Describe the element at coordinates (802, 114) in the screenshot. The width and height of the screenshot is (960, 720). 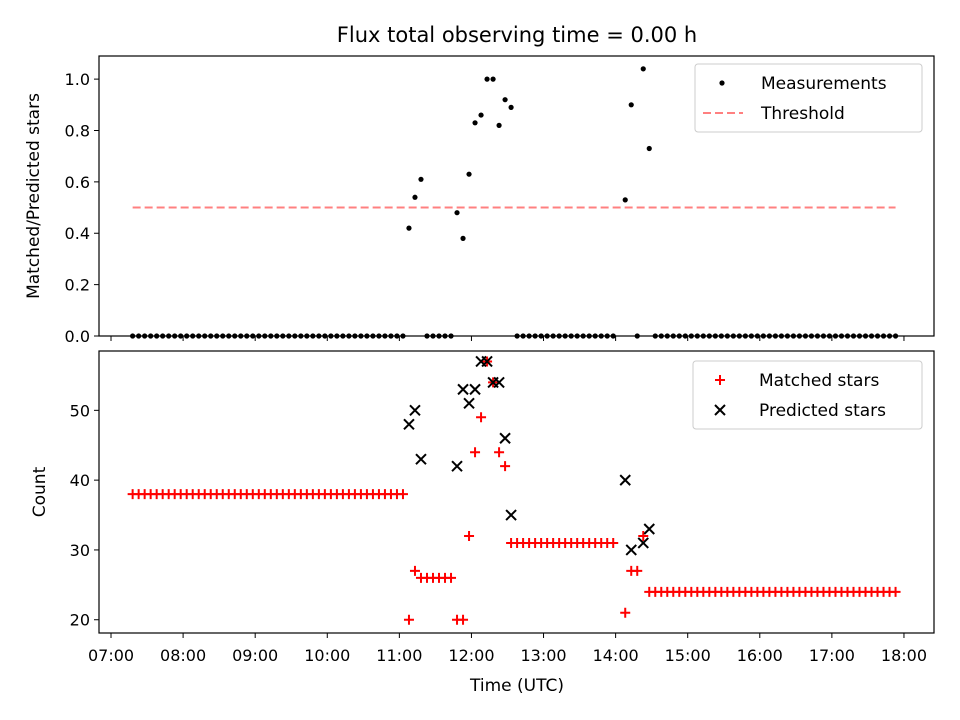
I see `legend-label: Threshold` at that location.